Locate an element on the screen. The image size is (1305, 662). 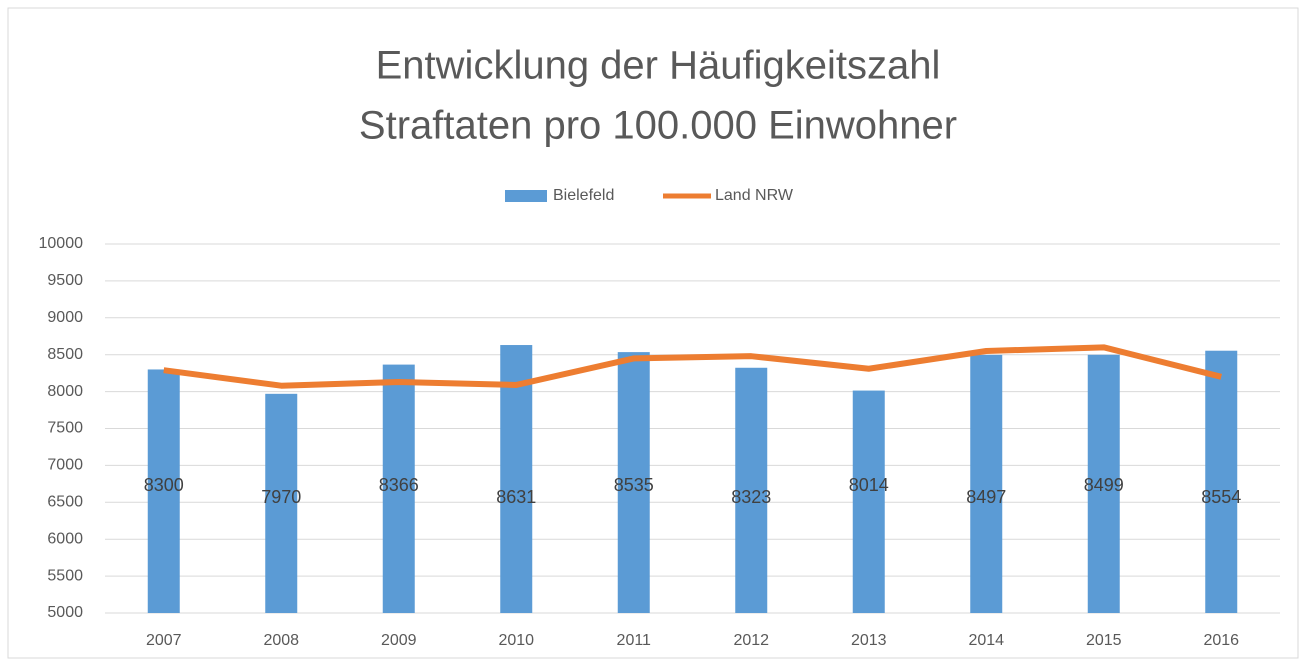
y-tick-label: 7500 is located at coordinates (65, 428).